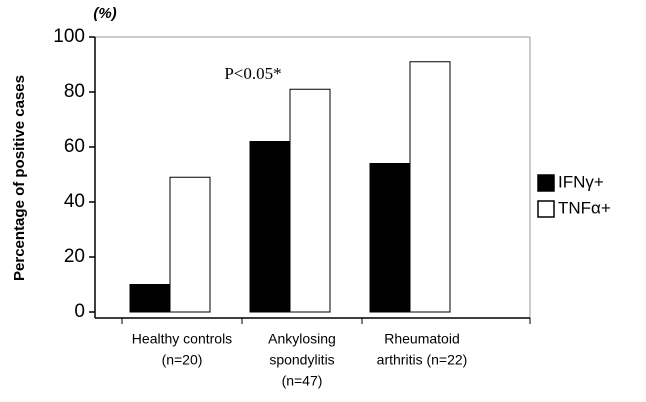  Describe the element at coordinates (581, 181) in the screenshot. I see `legend-label: IFNγ+` at that location.